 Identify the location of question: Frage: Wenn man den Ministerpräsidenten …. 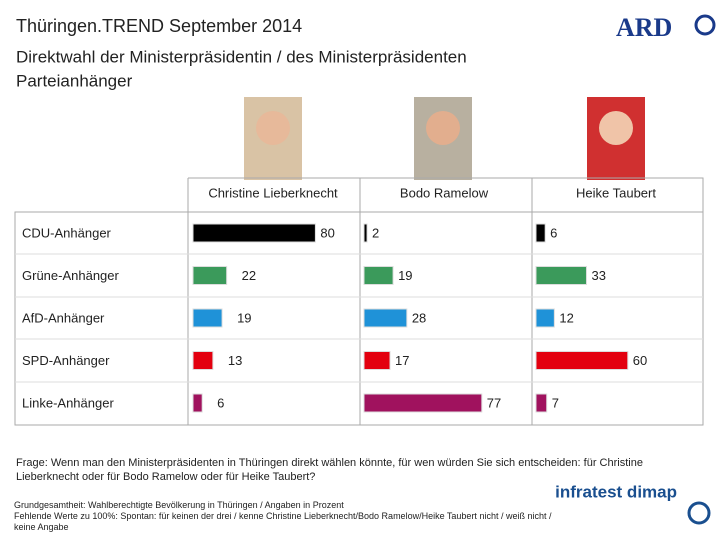
(329, 470).